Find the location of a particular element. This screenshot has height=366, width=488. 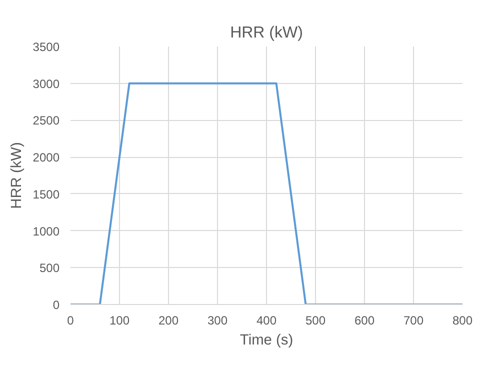

x-tick-label: 400 is located at coordinates (266, 321).